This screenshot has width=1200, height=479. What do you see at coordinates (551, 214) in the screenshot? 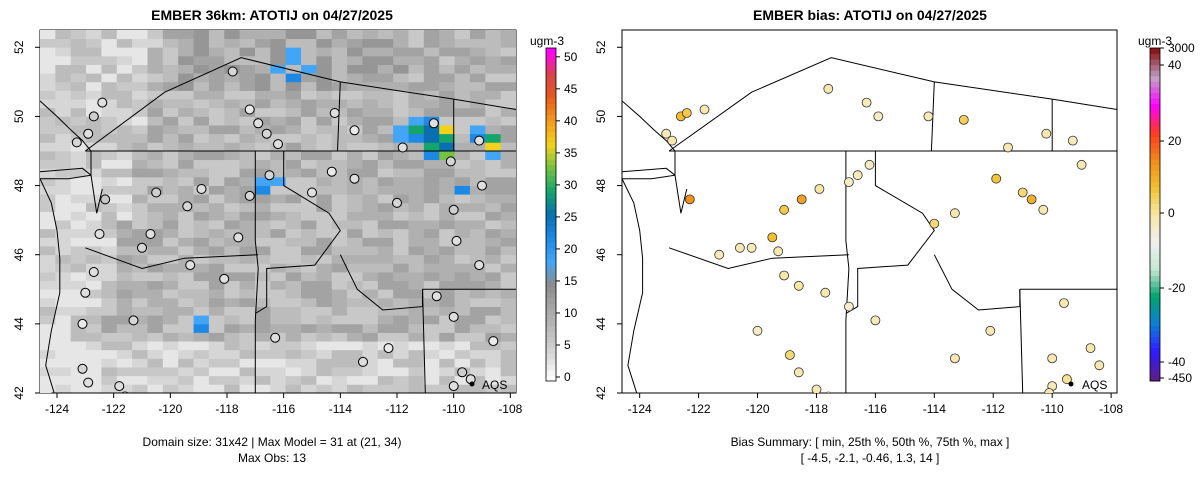
I see `colorbar-frame` at bounding box center [551, 214].